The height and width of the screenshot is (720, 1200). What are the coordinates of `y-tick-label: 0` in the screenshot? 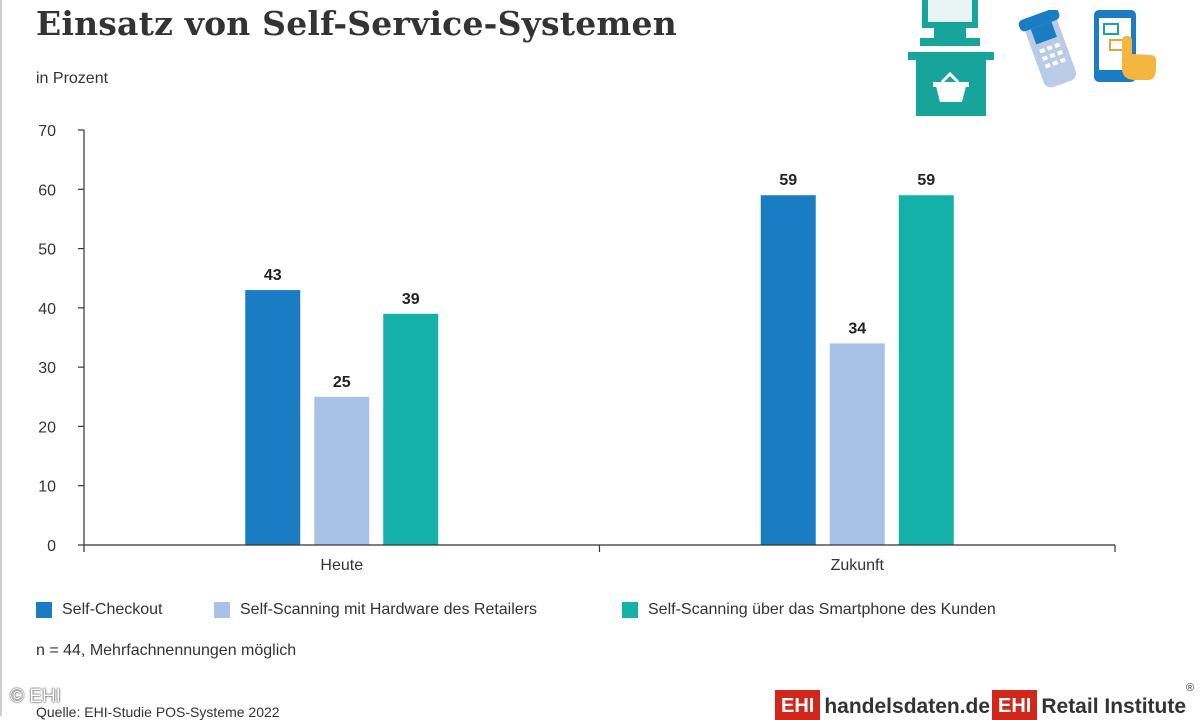 It's located at (51, 546).